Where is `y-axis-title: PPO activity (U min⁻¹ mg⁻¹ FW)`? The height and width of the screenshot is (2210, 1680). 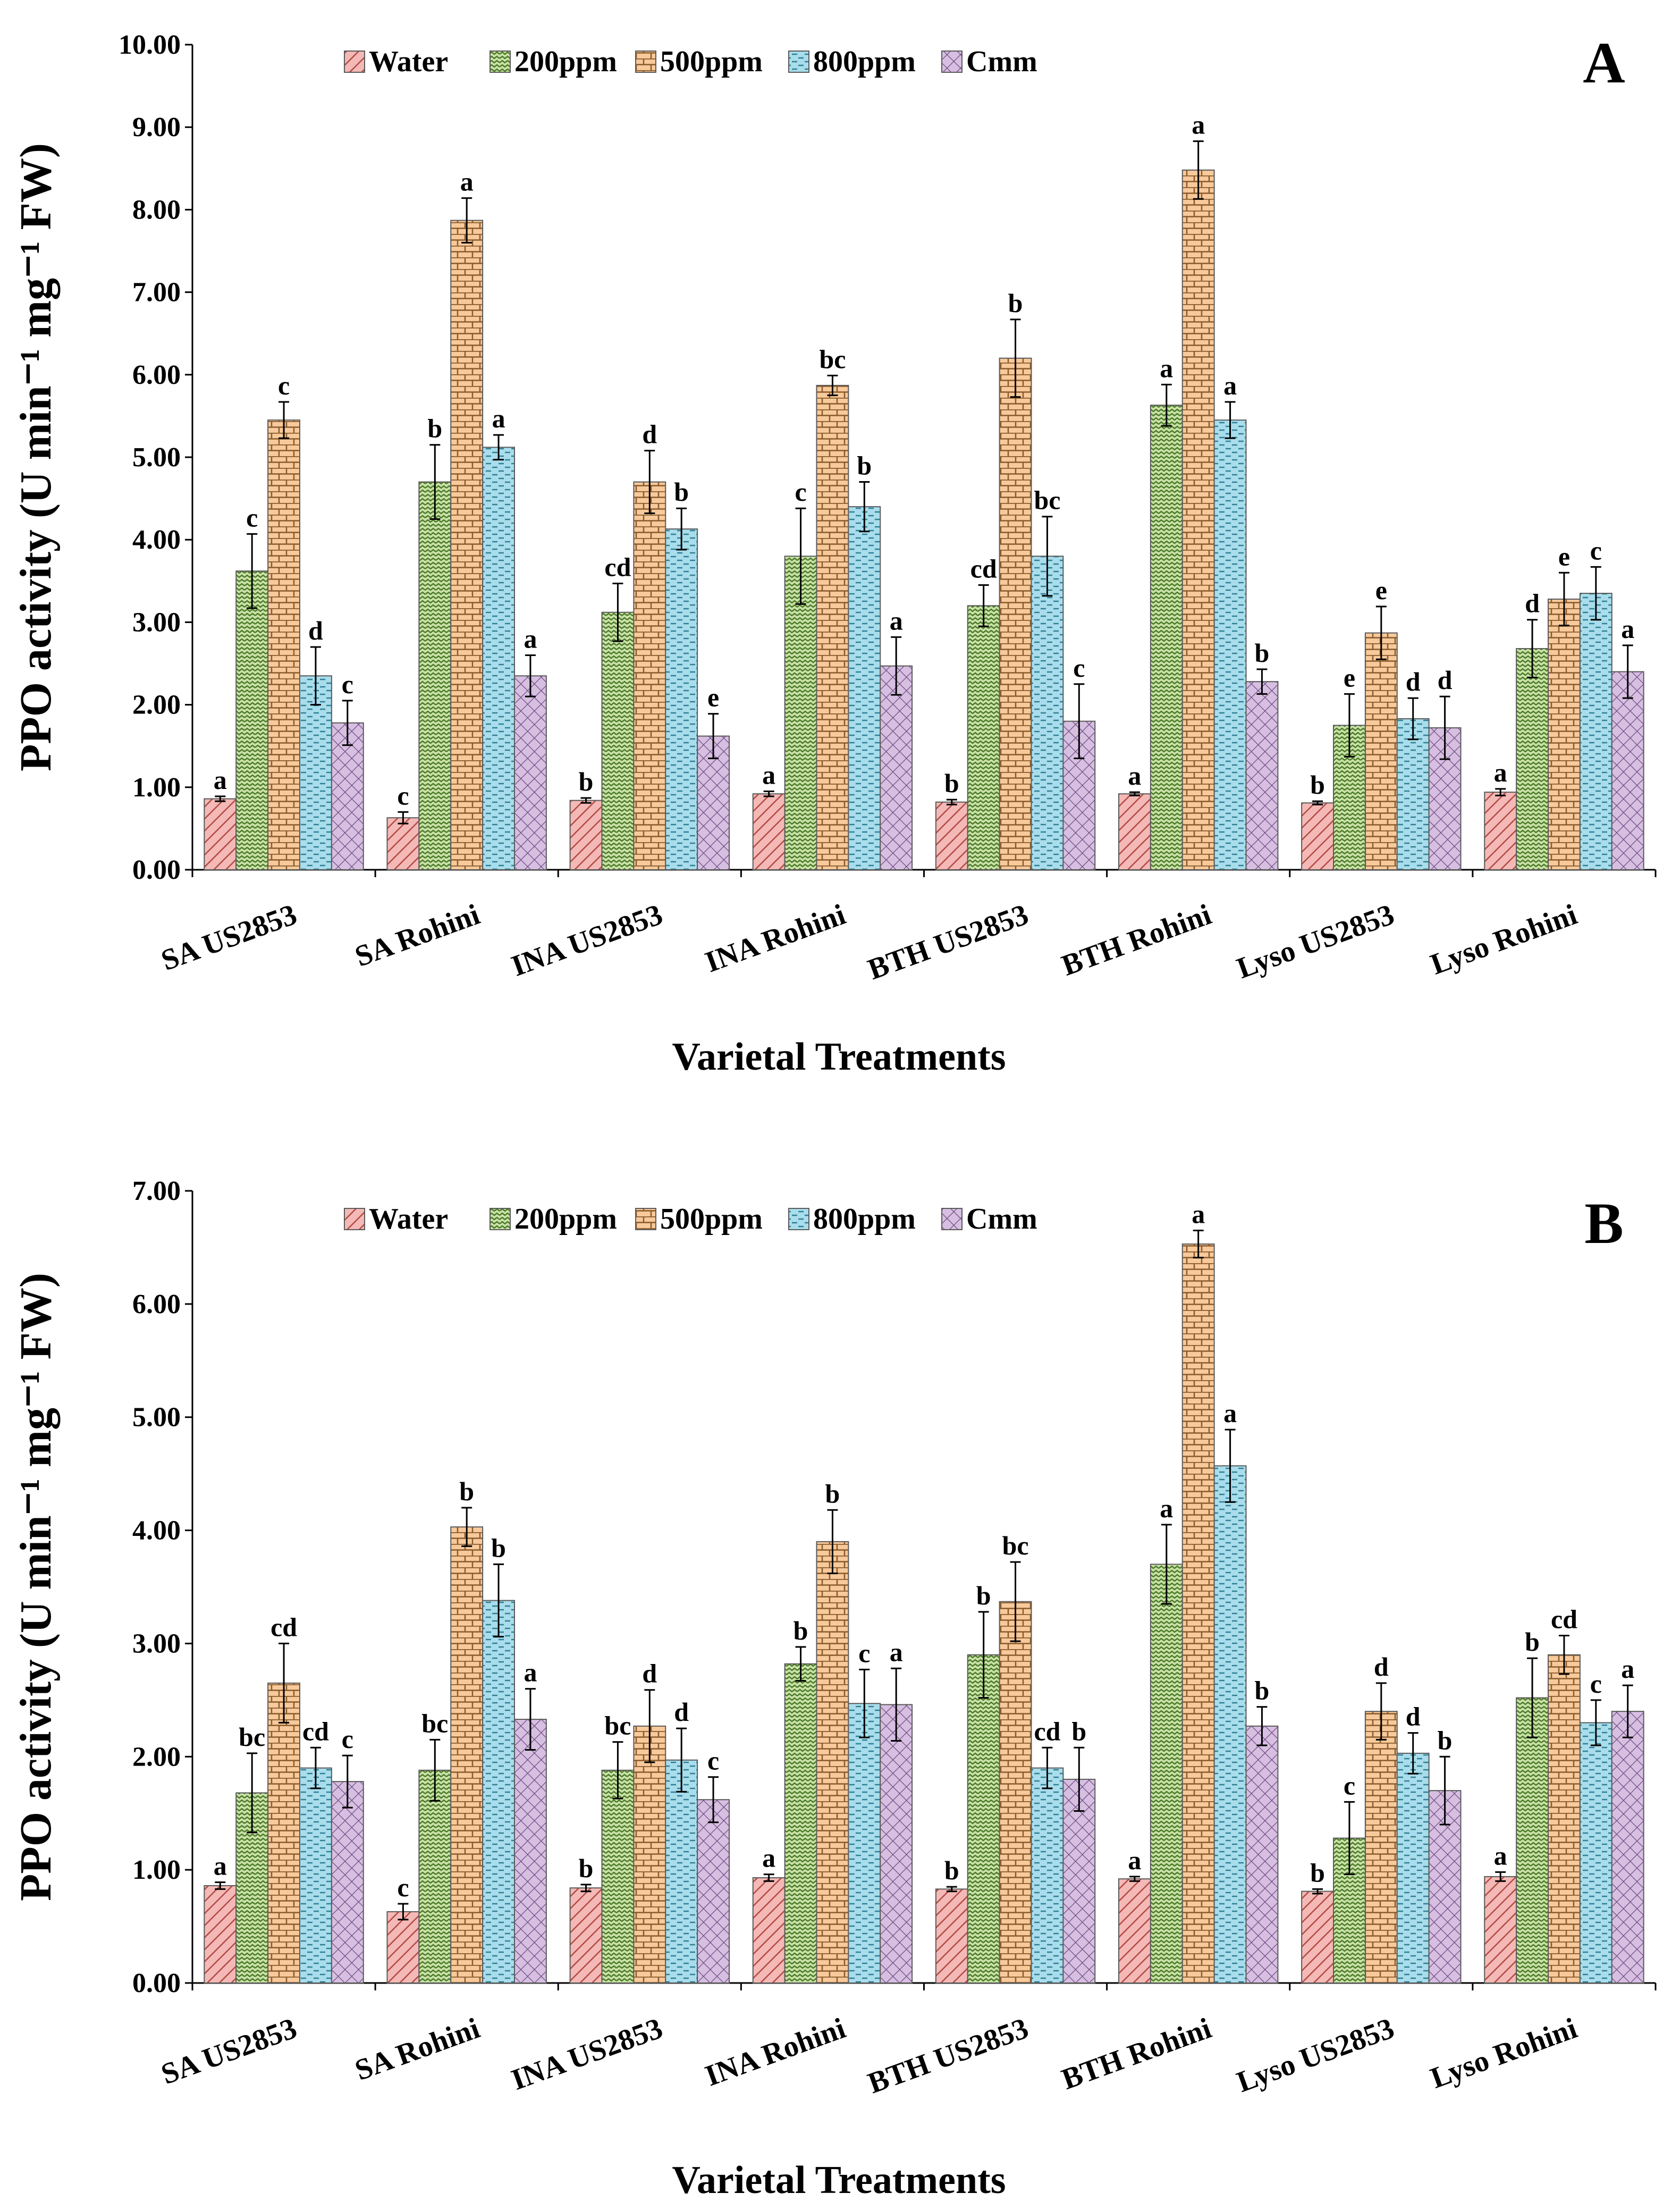 y-axis-title: PPO activity (U min⁻¹ mg⁻¹ FW) is located at coordinates (36, 1587).